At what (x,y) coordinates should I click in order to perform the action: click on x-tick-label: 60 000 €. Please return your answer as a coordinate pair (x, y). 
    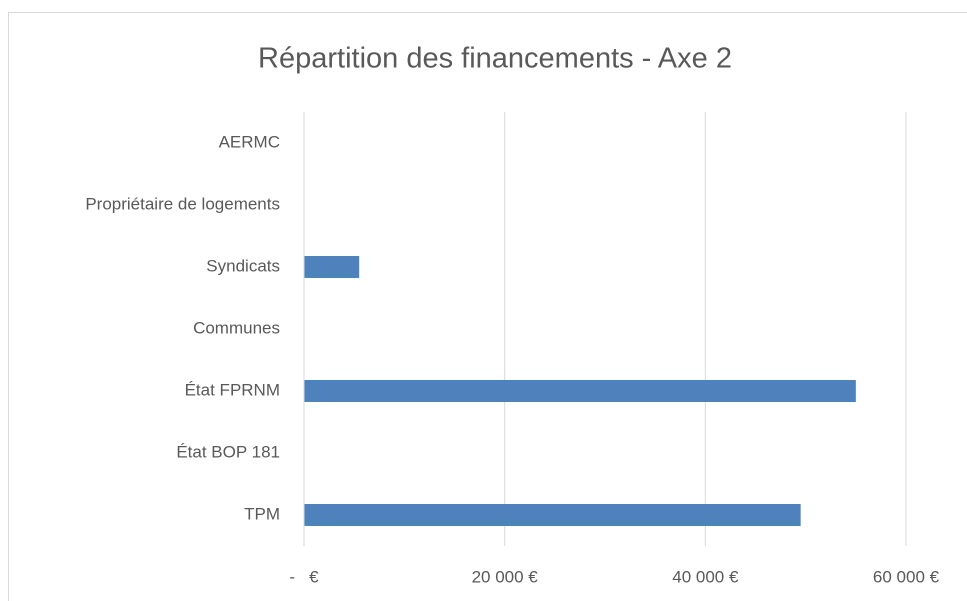
    Looking at the image, I should click on (906, 576).